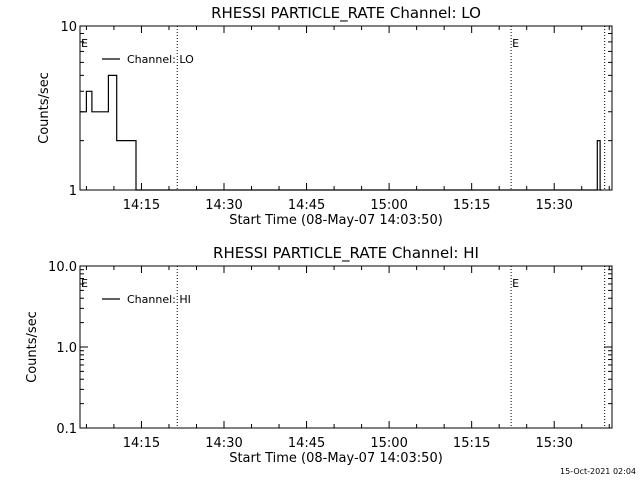 The width and height of the screenshot is (640, 480). I want to click on y-tick-label: 10.0, so click(62, 267).